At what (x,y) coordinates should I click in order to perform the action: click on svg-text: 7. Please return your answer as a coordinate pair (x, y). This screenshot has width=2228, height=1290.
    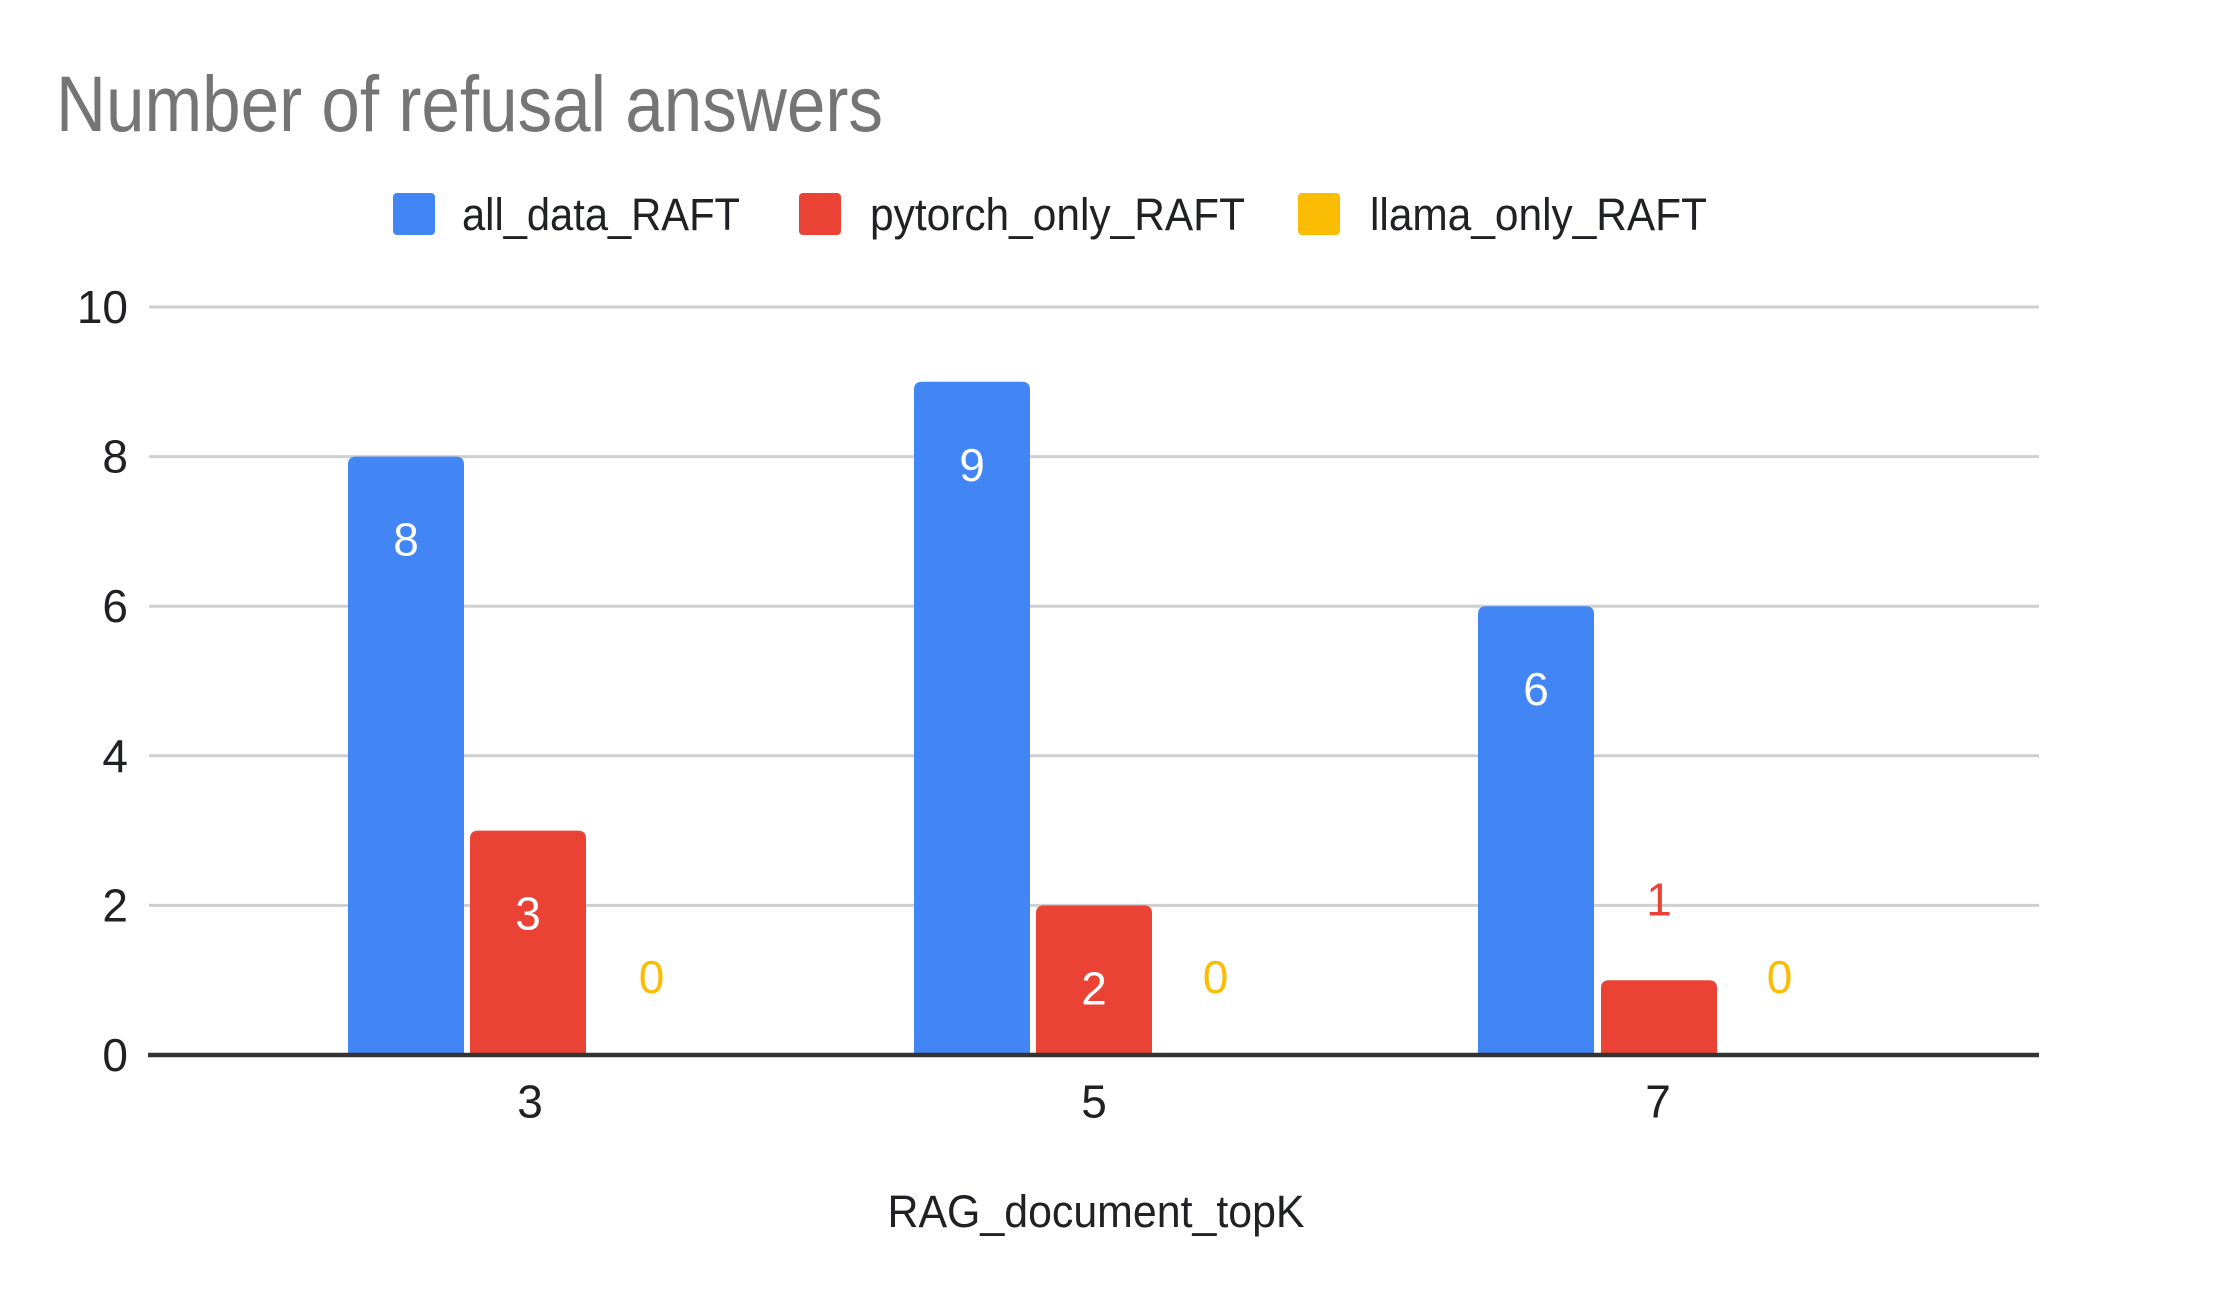
    Looking at the image, I should click on (1658, 1102).